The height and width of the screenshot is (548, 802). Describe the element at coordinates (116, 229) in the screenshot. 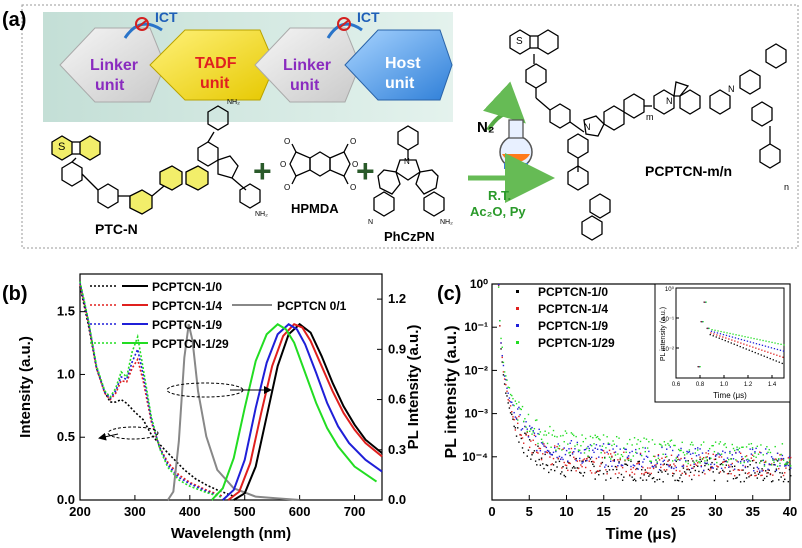

I see `ptc-n-label: PTC-N` at that location.